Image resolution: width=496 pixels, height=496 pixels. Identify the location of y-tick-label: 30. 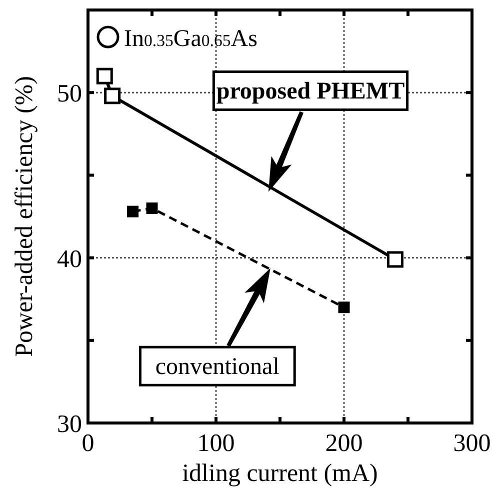
(69, 424).